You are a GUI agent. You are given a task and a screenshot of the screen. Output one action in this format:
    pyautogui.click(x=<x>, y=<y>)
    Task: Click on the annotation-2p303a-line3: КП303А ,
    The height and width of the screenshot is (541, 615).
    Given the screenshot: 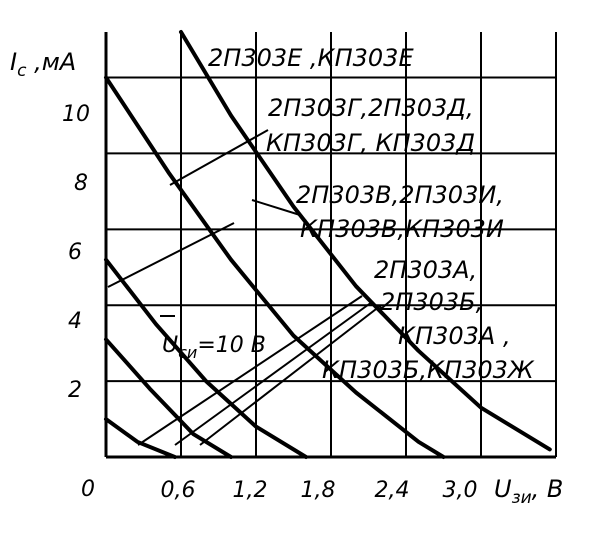 What is the action you would take?
    pyautogui.click(x=454, y=336)
    